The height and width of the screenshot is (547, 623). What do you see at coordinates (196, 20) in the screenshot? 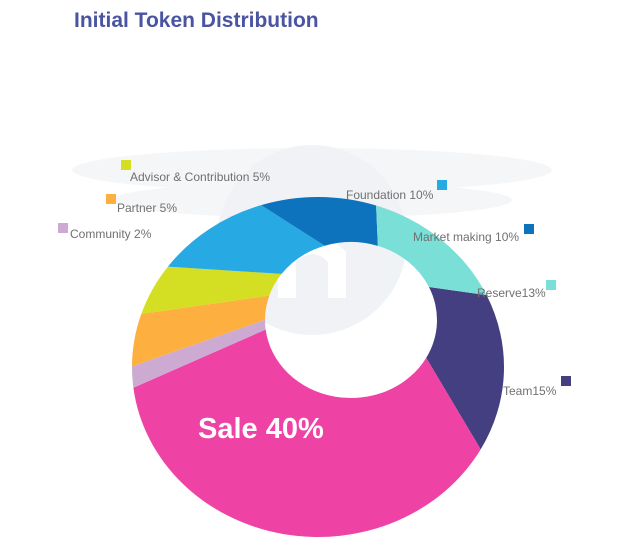
I see `chart-title: Initial Token Distribution` at bounding box center [196, 20].